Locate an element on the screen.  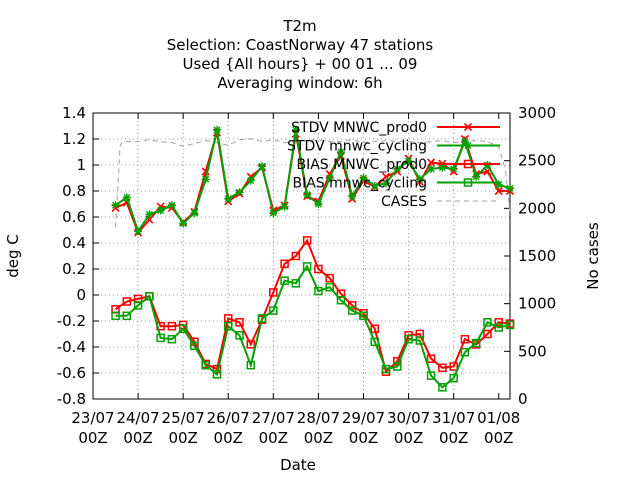
series-cases is located at coordinates (313, 183).